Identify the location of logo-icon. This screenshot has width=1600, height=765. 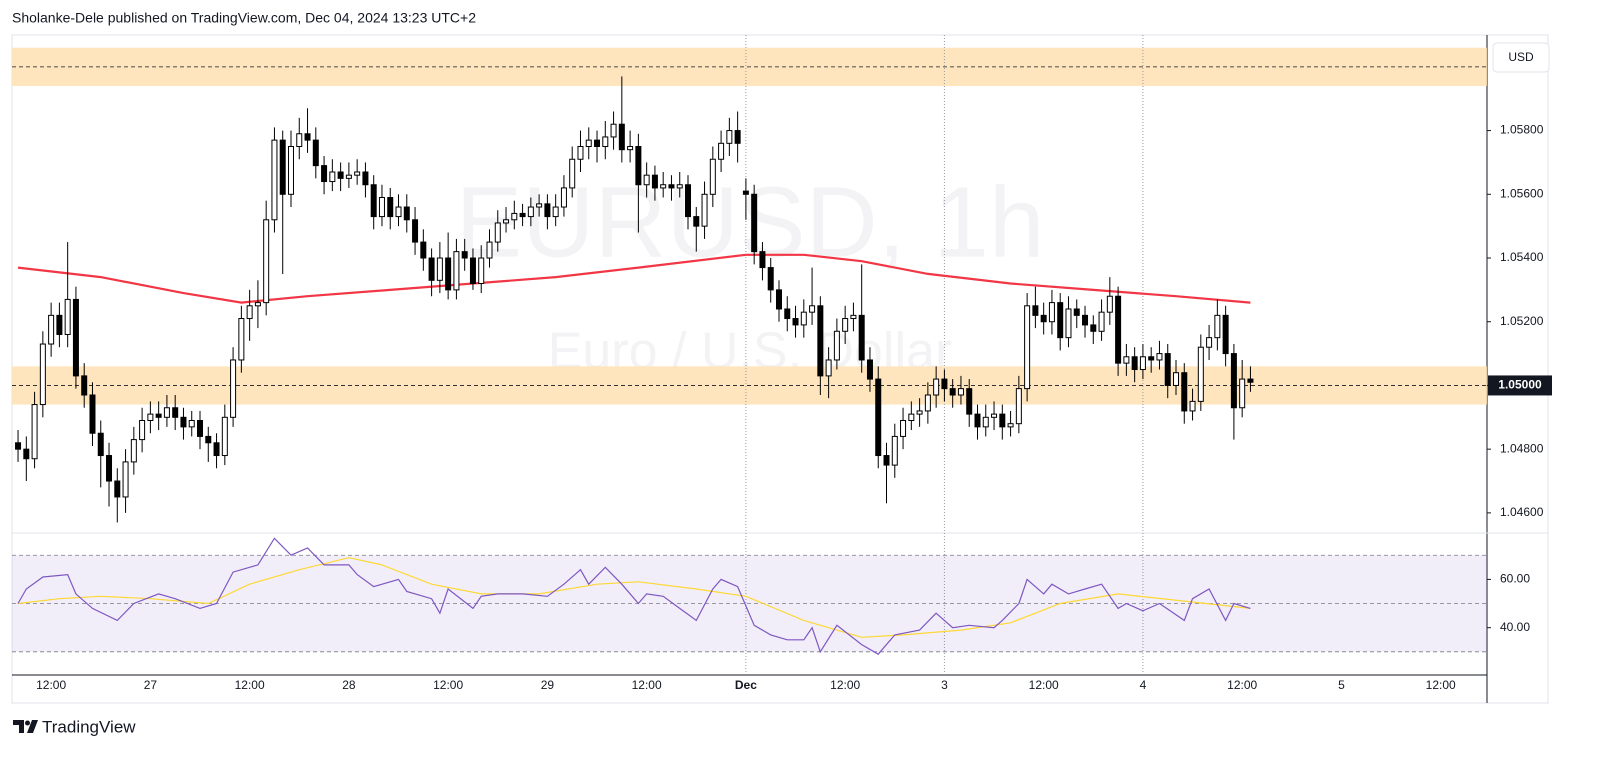
(25, 726).